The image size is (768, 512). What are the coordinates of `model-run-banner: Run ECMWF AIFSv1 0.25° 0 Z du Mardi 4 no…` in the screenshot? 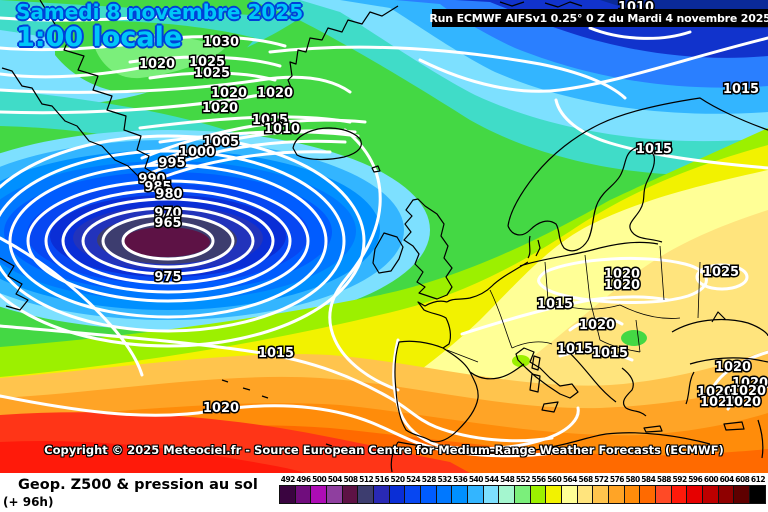 It's located at (598, 18).